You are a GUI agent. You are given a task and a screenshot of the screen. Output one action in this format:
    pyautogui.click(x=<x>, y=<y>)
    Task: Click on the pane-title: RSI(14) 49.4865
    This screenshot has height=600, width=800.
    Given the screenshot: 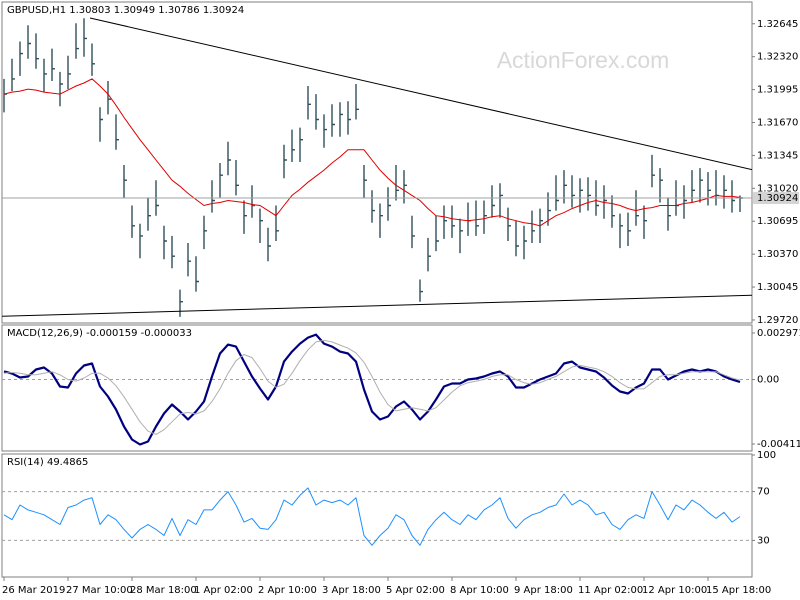 What is the action you would take?
    pyautogui.click(x=47, y=462)
    